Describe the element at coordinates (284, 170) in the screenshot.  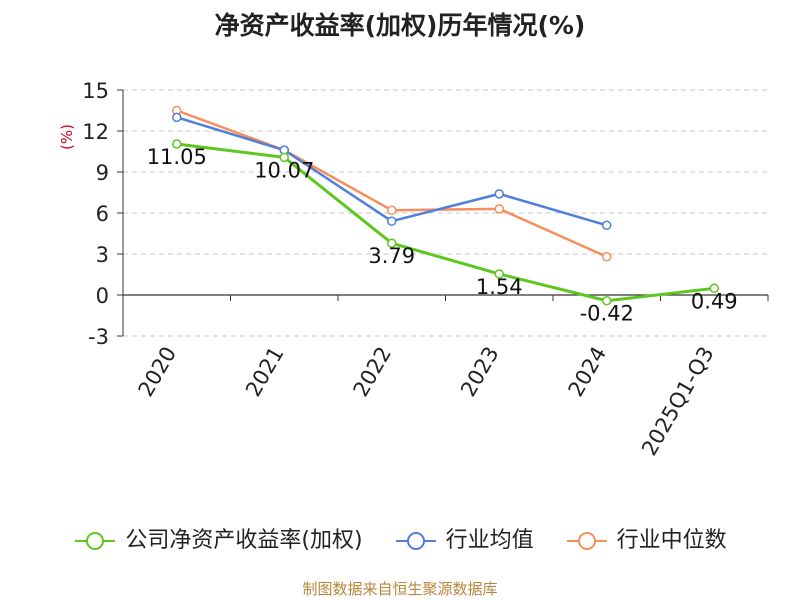
I see `data-label: 10.07` at that location.